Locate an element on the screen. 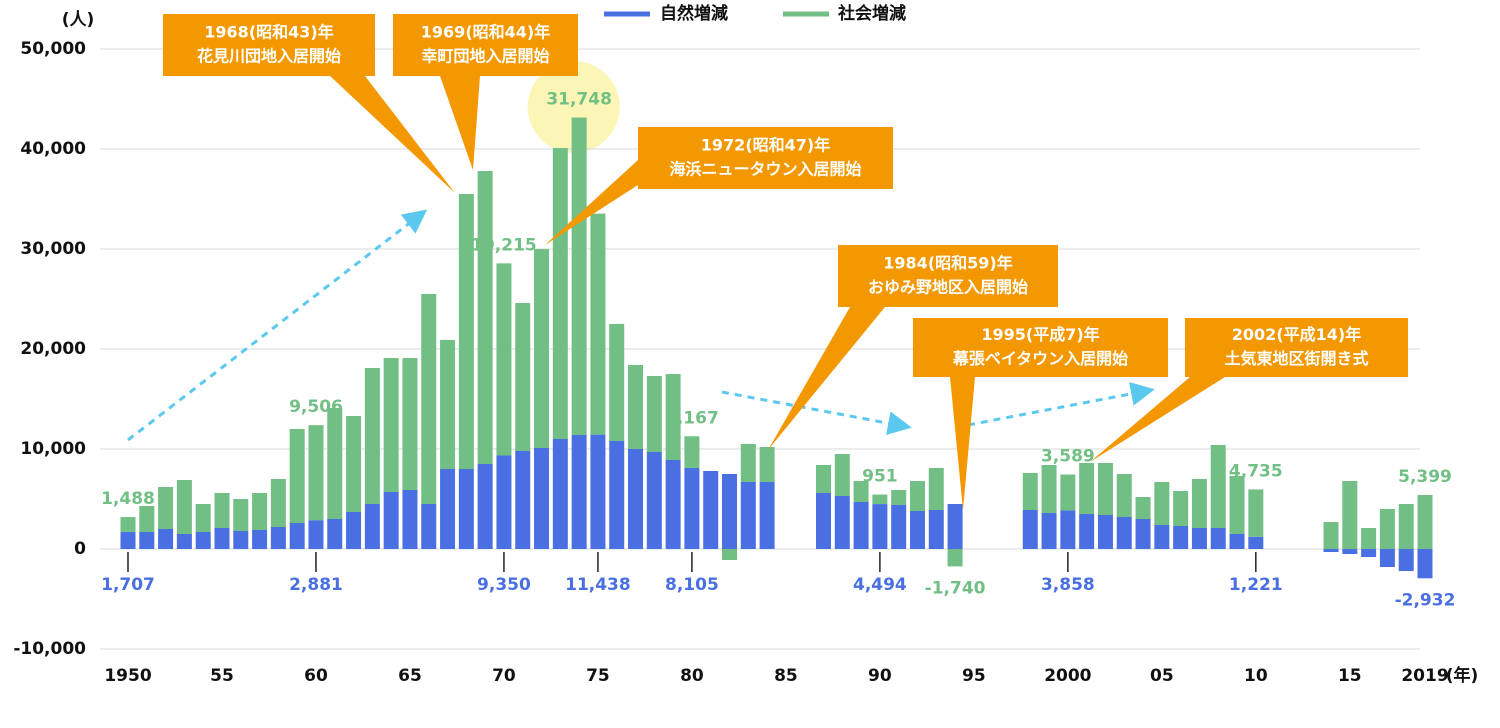 The image size is (1500, 728). x-tick-label: 10 is located at coordinates (1256, 676).